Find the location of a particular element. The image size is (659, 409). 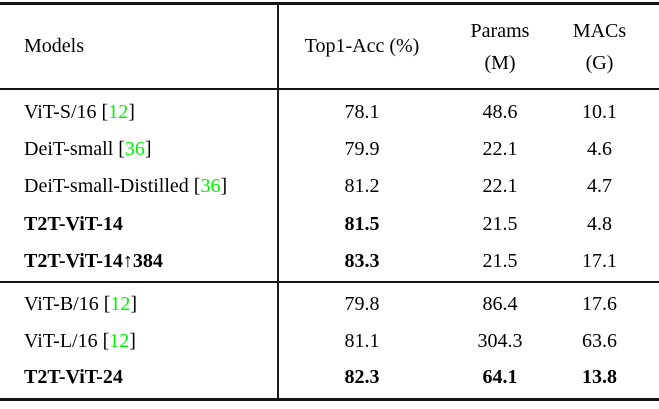

column-header-macs-line1: MACs is located at coordinates (599, 30).